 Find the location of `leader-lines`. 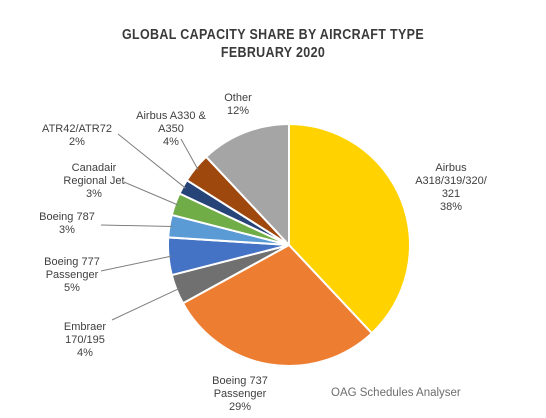

leader-lines is located at coordinates (149, 227).